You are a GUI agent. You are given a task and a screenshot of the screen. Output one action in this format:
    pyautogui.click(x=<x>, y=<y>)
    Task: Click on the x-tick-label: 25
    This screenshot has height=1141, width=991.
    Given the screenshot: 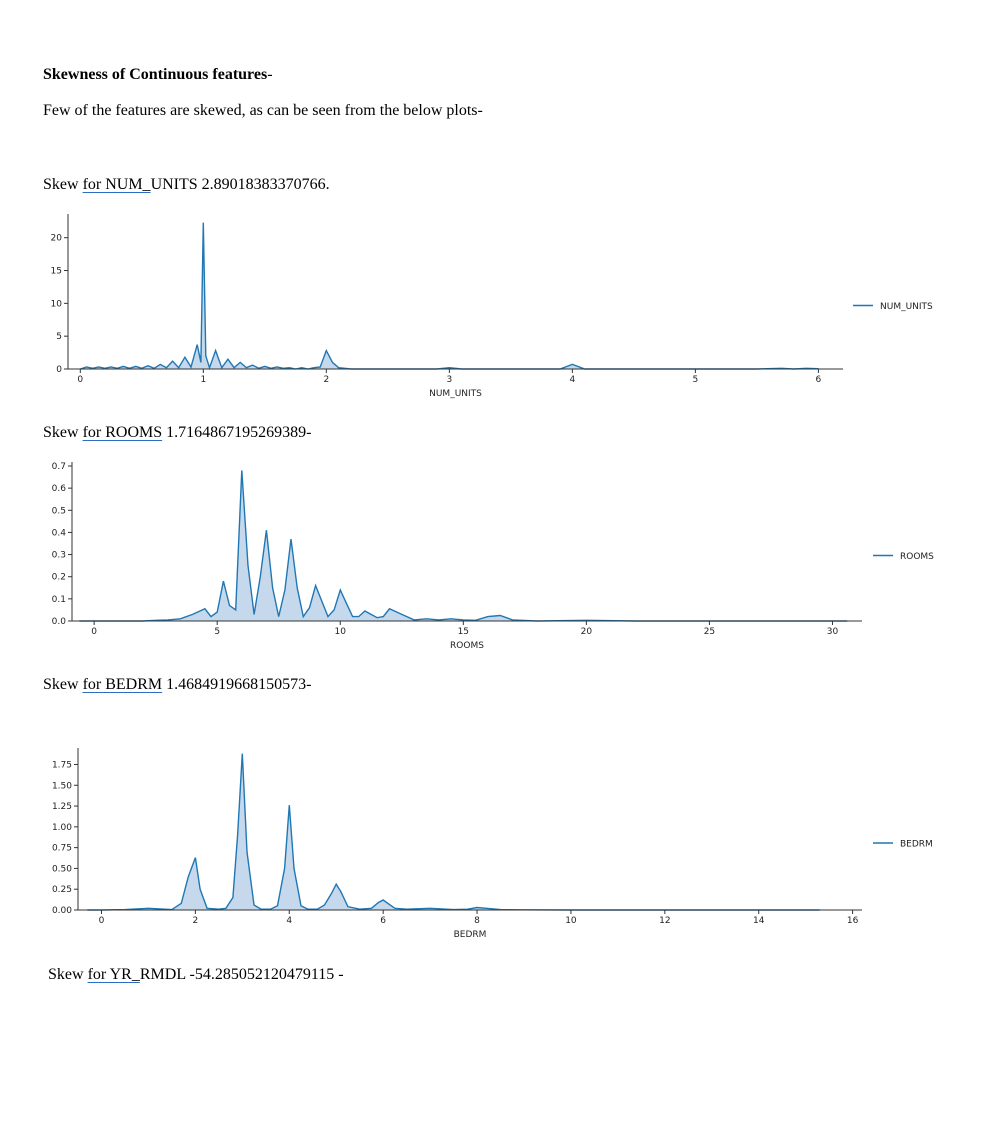 What is the action you would take?
    pyautogui.click(x=709, y=632)
    